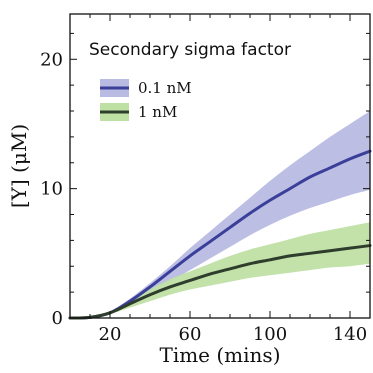 The height and width of the screenshot is (373, 373). I want to click on x-tick-label-60: 60, so click(190, 334).